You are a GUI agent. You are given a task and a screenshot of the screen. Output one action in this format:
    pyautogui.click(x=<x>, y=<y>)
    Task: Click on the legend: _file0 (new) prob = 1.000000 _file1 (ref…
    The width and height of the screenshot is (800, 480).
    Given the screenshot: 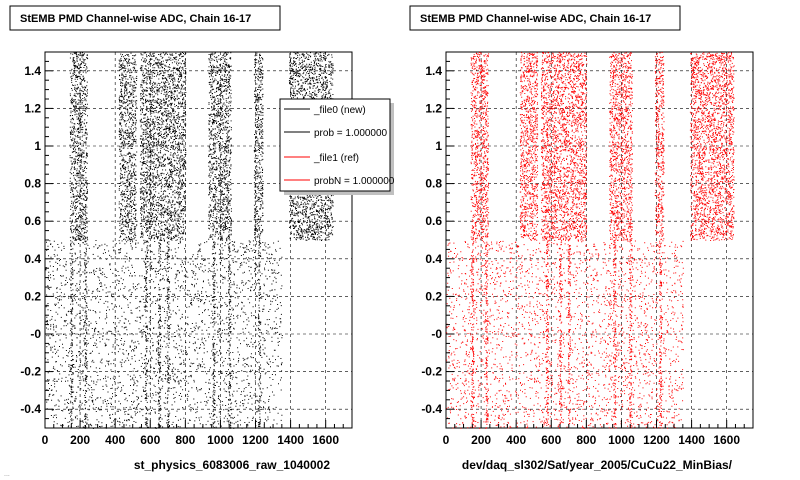 What is the action you would take?
    pyautogui.click(x=337, y=146)
    